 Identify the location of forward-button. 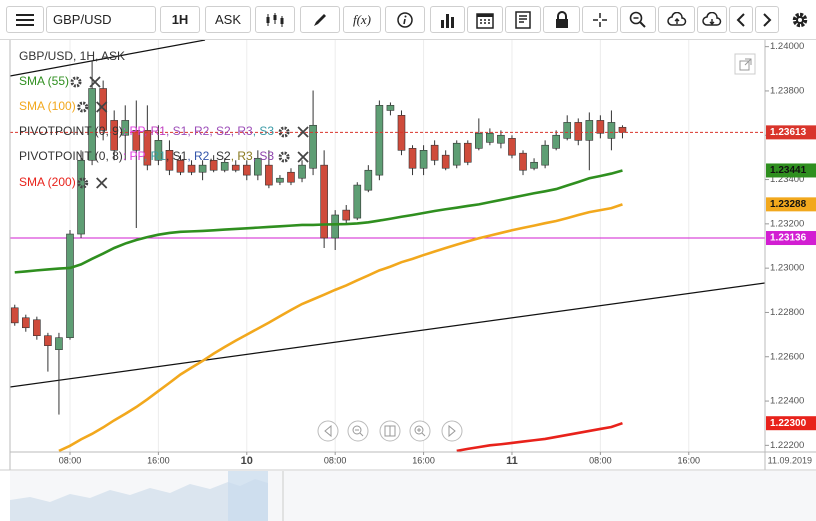
(767, 19).